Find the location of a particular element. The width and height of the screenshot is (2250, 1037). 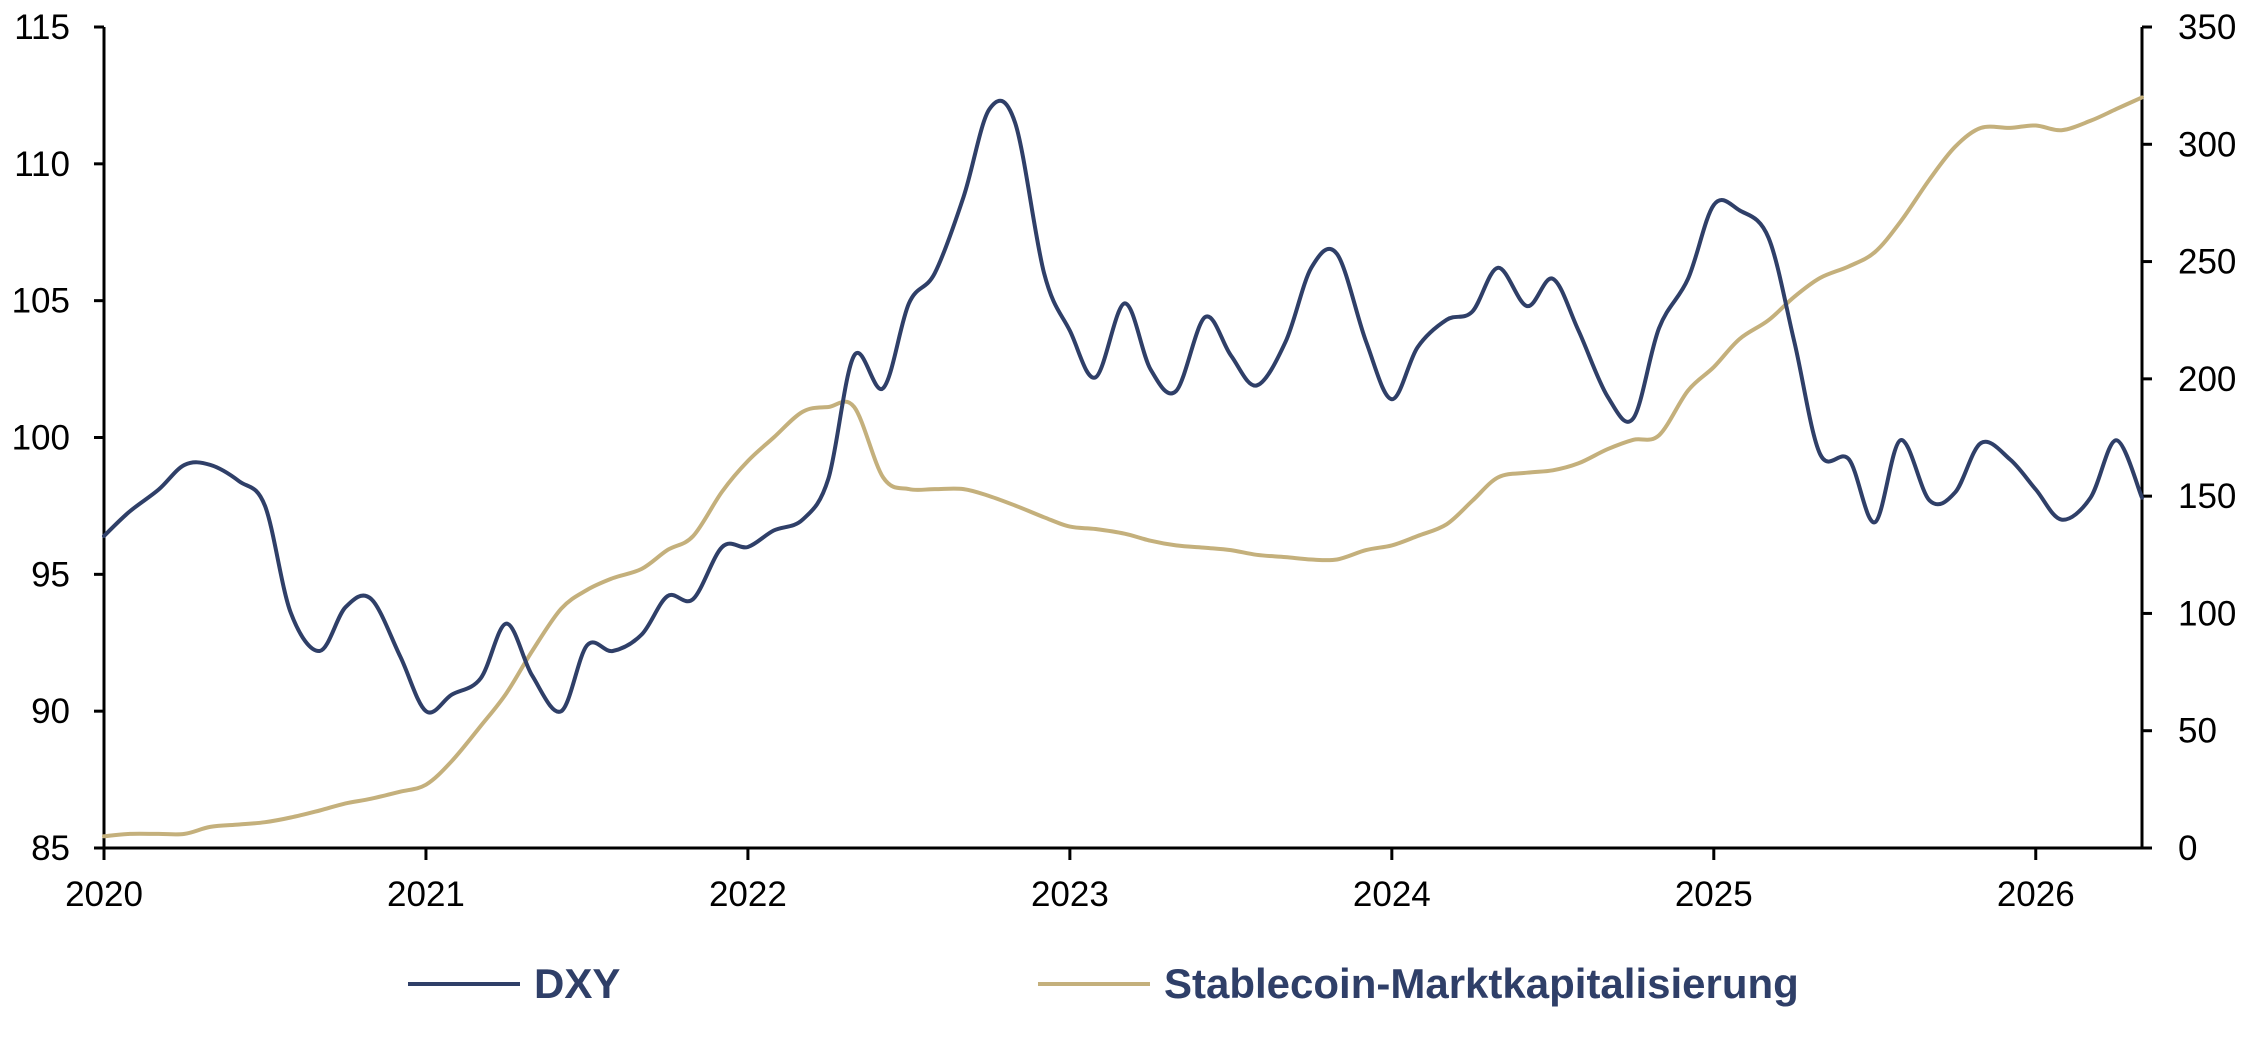

y-left-tick-label: 85 is located at coordinates (50, 848).